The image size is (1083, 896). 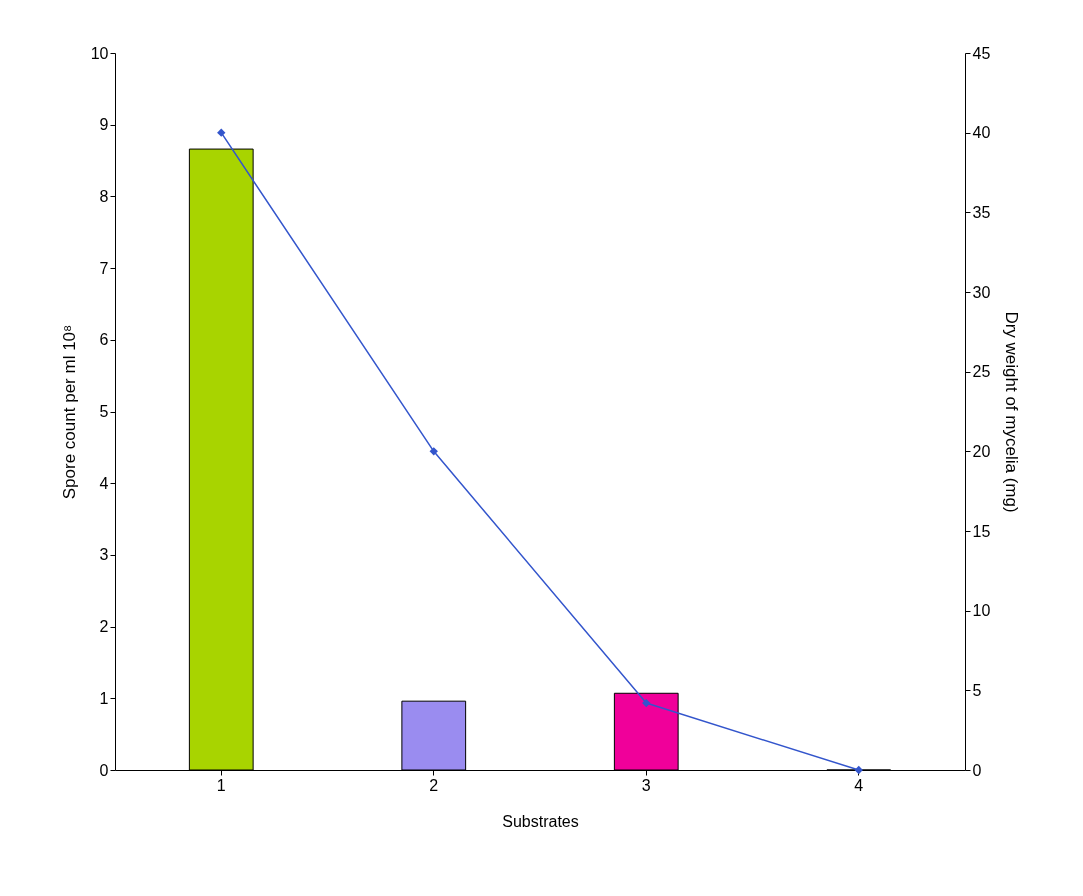 What do you see at coordinates (977, 690) in the screenshot?
I see `y2-tick-label: 5` at bounding box center [977, 690].